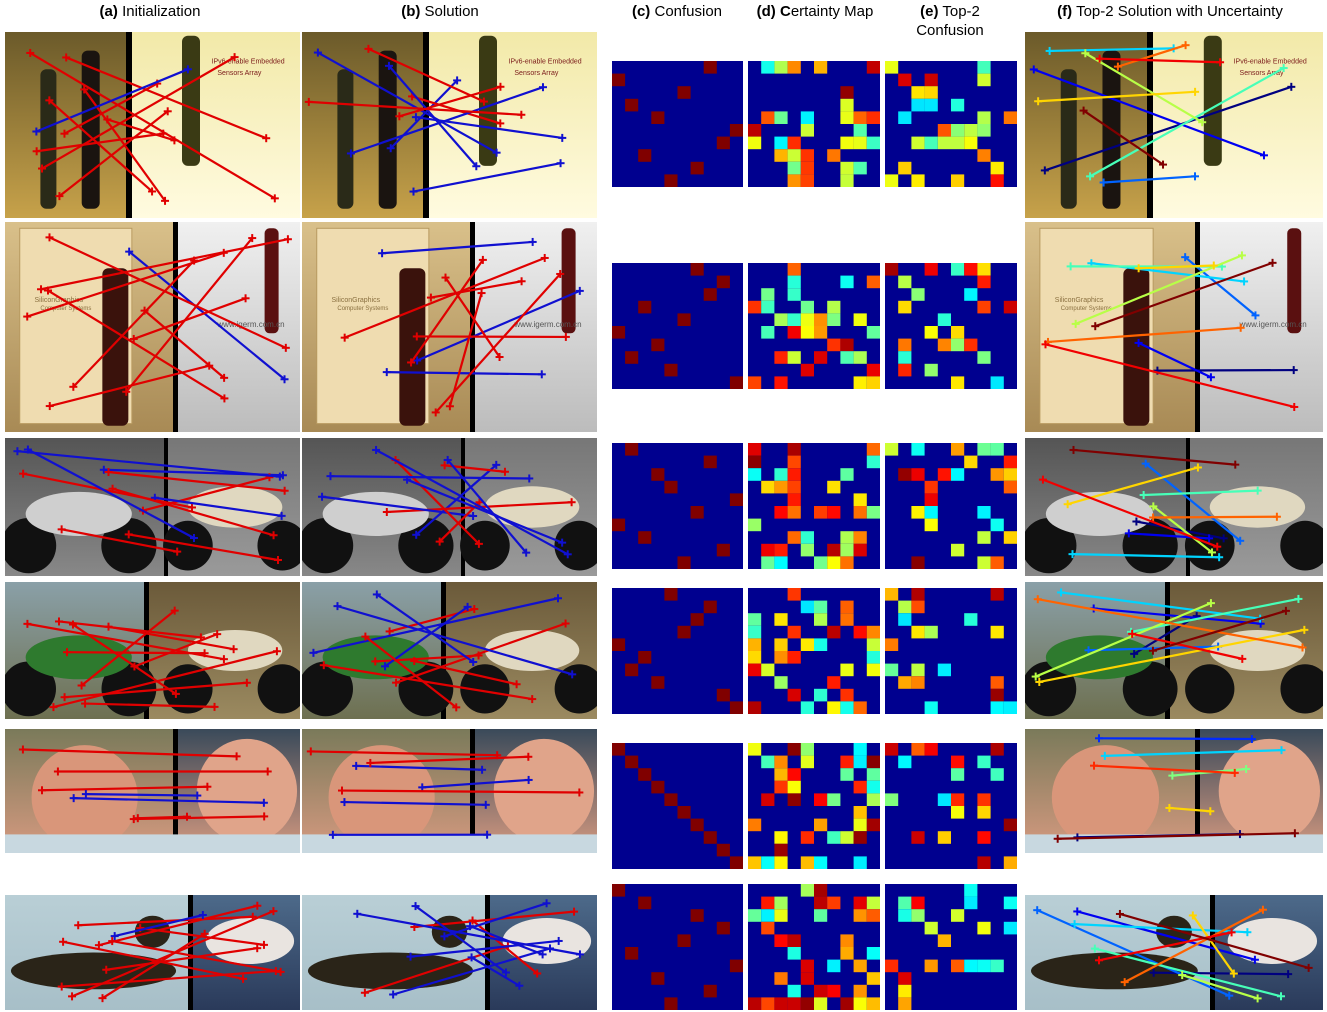 The image size is (1327, 1012). I want to click on row5-certainty-map, so click(814, 806).